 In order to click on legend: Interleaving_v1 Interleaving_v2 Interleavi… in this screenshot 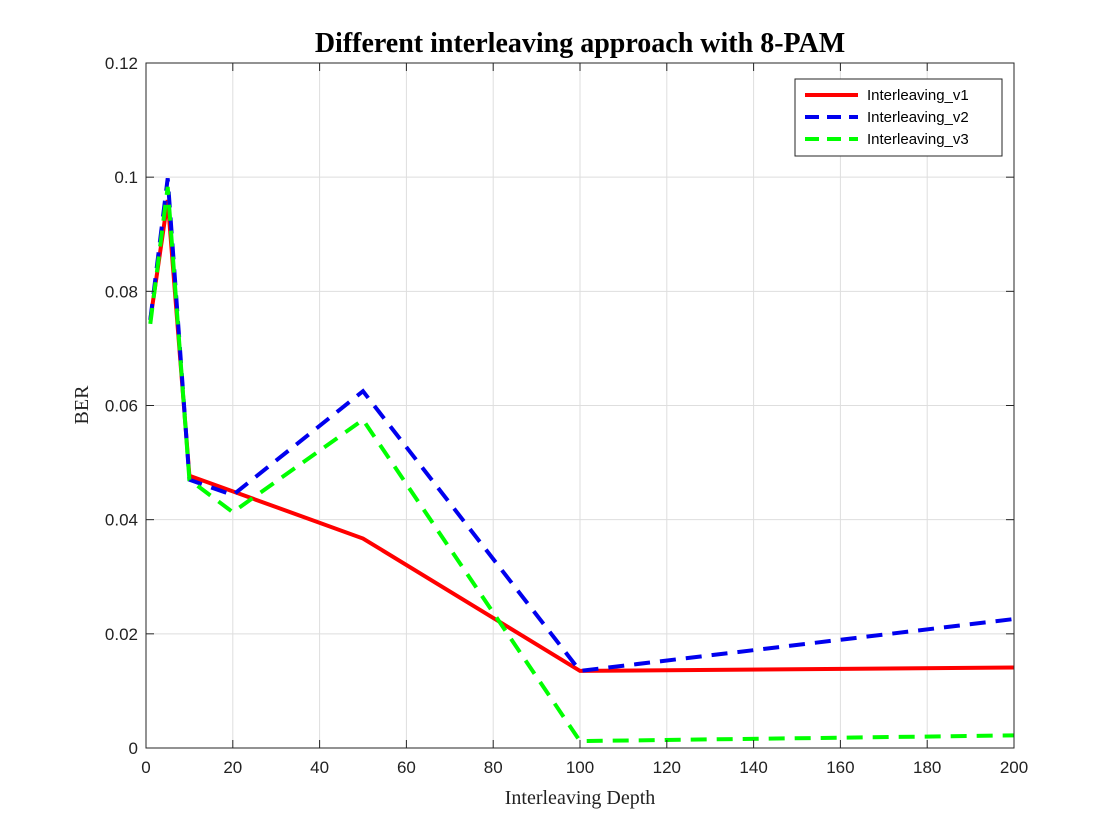, I will do `click(898, 117)`.